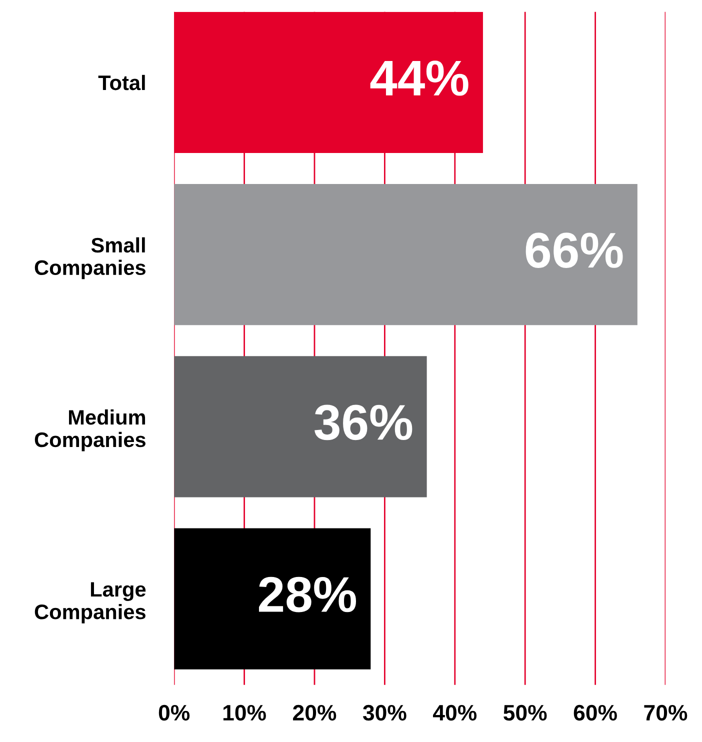  I want to click on y-tick-label: Small Companies, so click(90, 258).